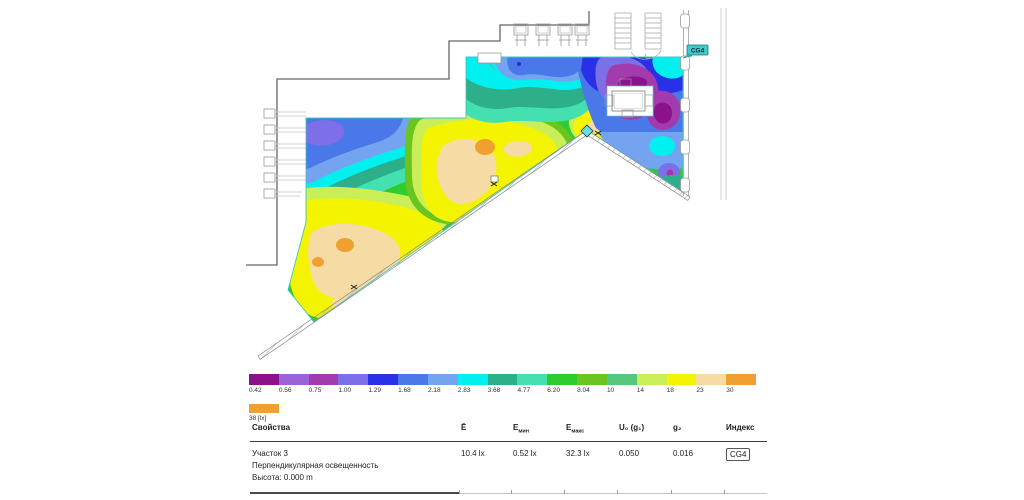  What do you see at coordinates (521, 429) in the screenshot?
I see `col-header-e-min: Емин` at bounding box center [521, 429].